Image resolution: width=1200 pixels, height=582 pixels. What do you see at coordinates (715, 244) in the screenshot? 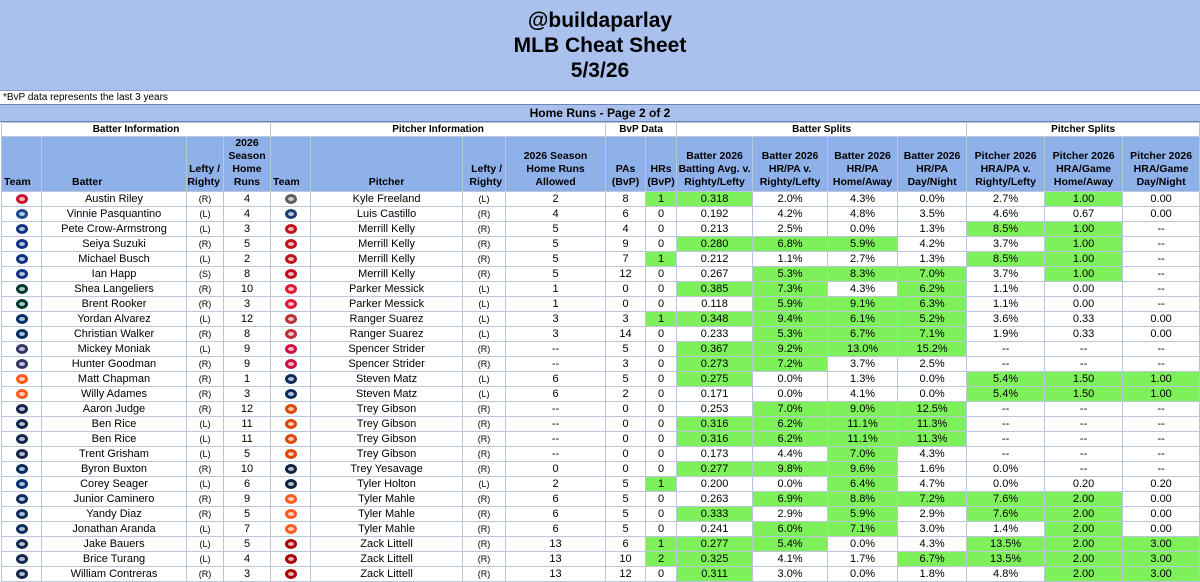
I see `batter-avg: 0.280` at bounding box center [715, 244].